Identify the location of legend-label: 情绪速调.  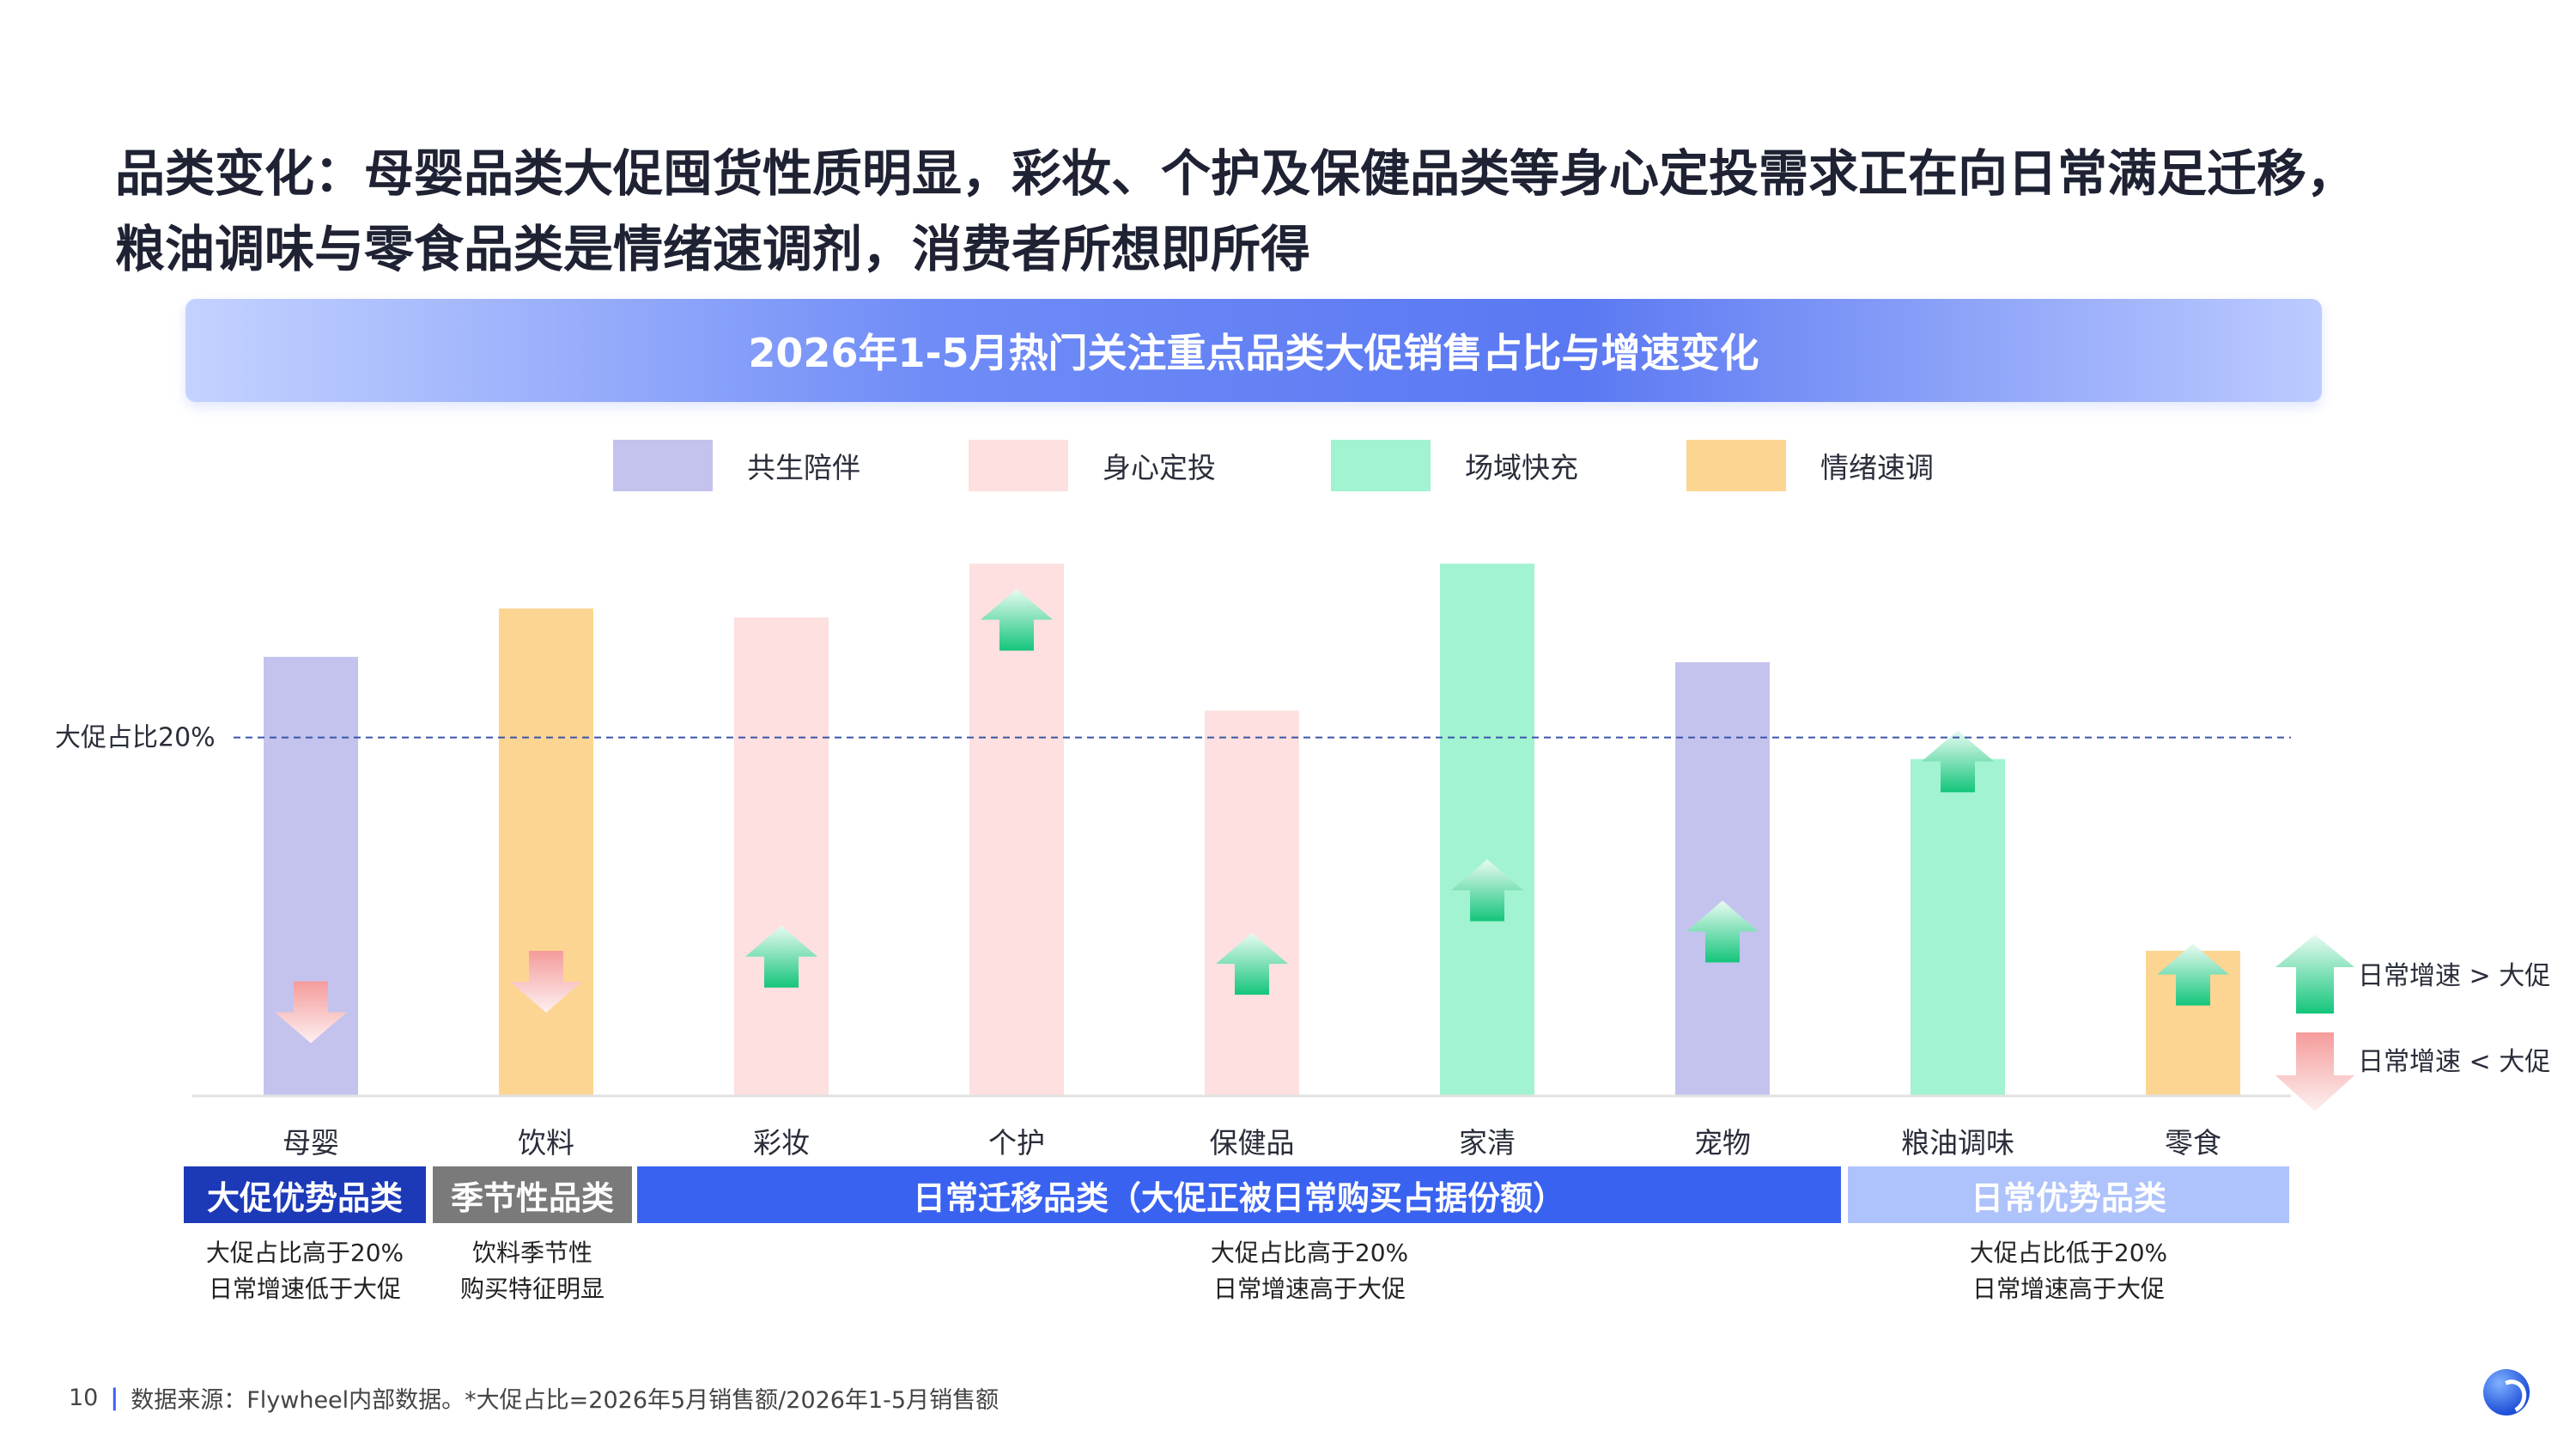
(1877, 467).